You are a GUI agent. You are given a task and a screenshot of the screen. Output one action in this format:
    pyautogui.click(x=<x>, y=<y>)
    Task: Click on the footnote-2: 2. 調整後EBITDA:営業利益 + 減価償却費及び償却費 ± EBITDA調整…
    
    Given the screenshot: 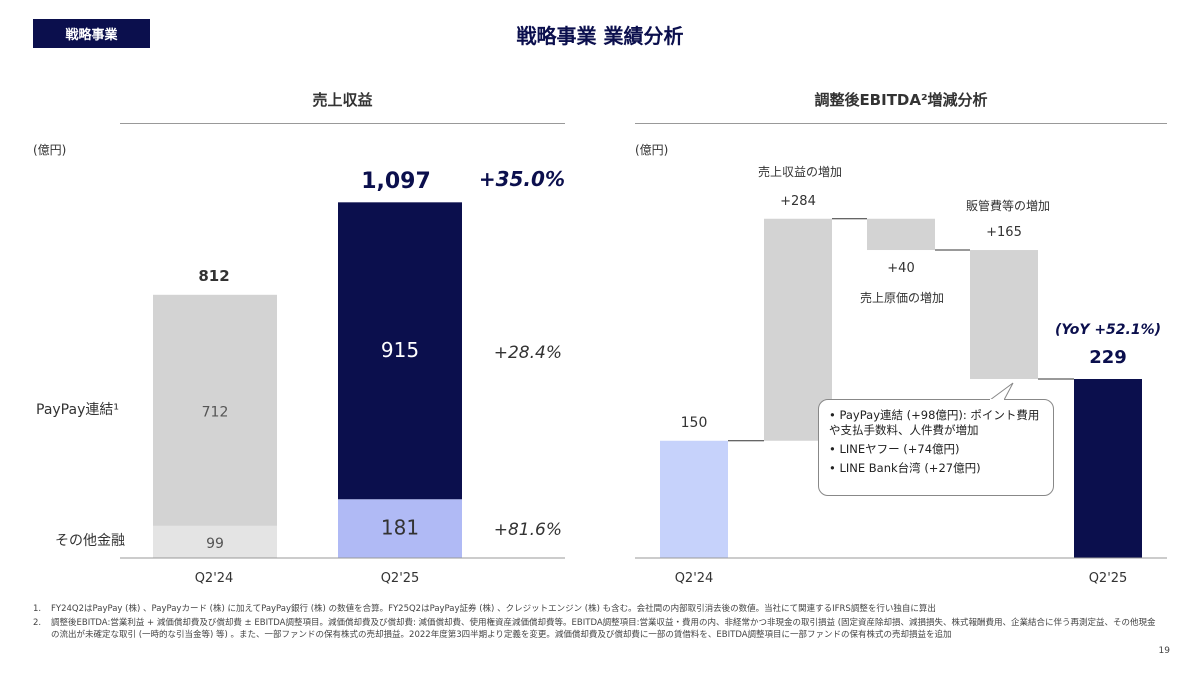 What is the action you would take?
    pyautogui.click(x=594, y=629)
    